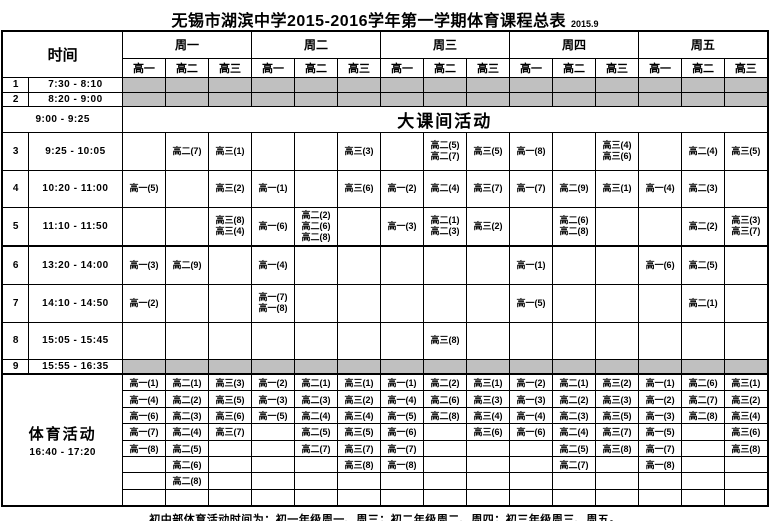 The width and height of the screenshot is (770, 521). I want to click on class-cell: 高三(5), so click(488, 151).